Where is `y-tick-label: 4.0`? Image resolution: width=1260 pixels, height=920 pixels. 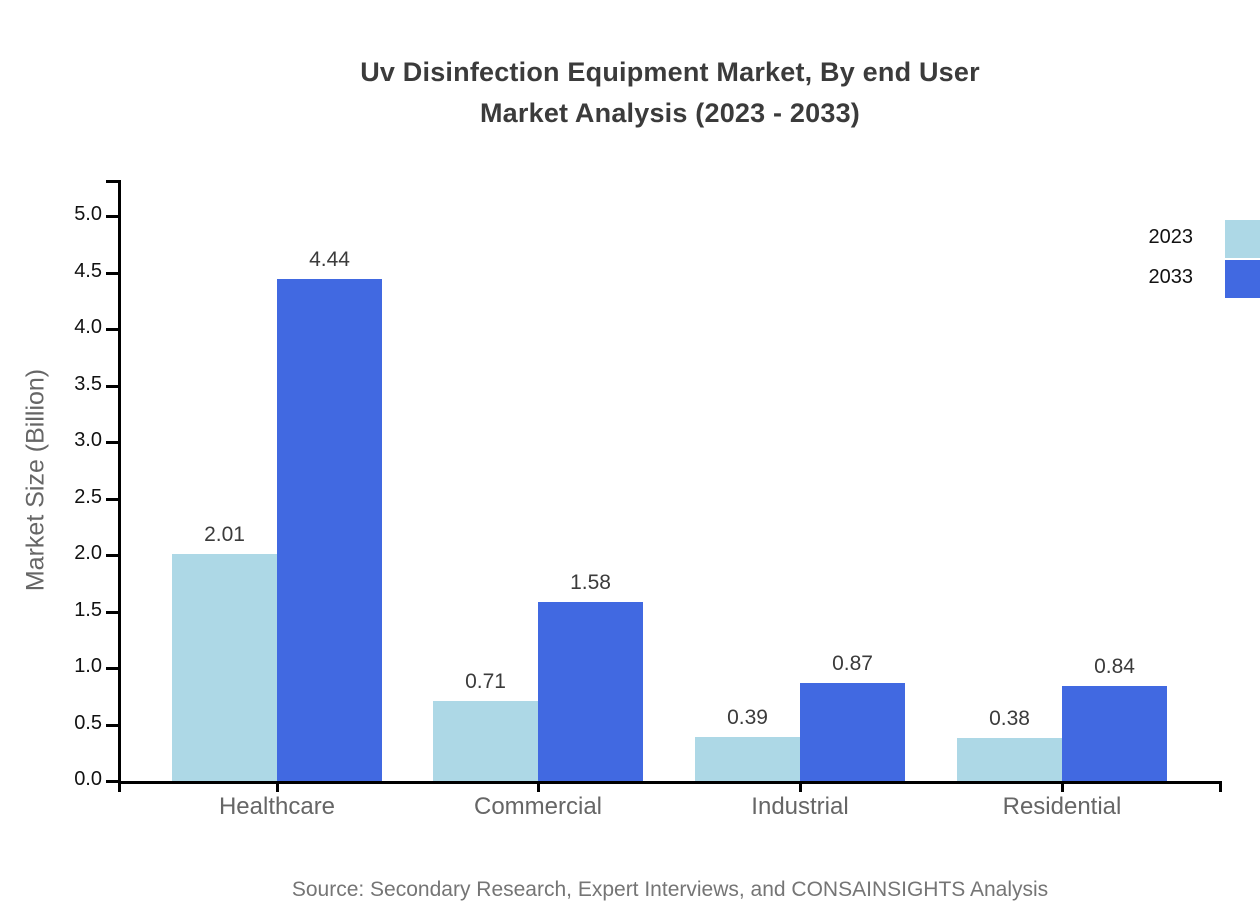
y-tick-label: 4.0 is located at coordinates (88, 327).